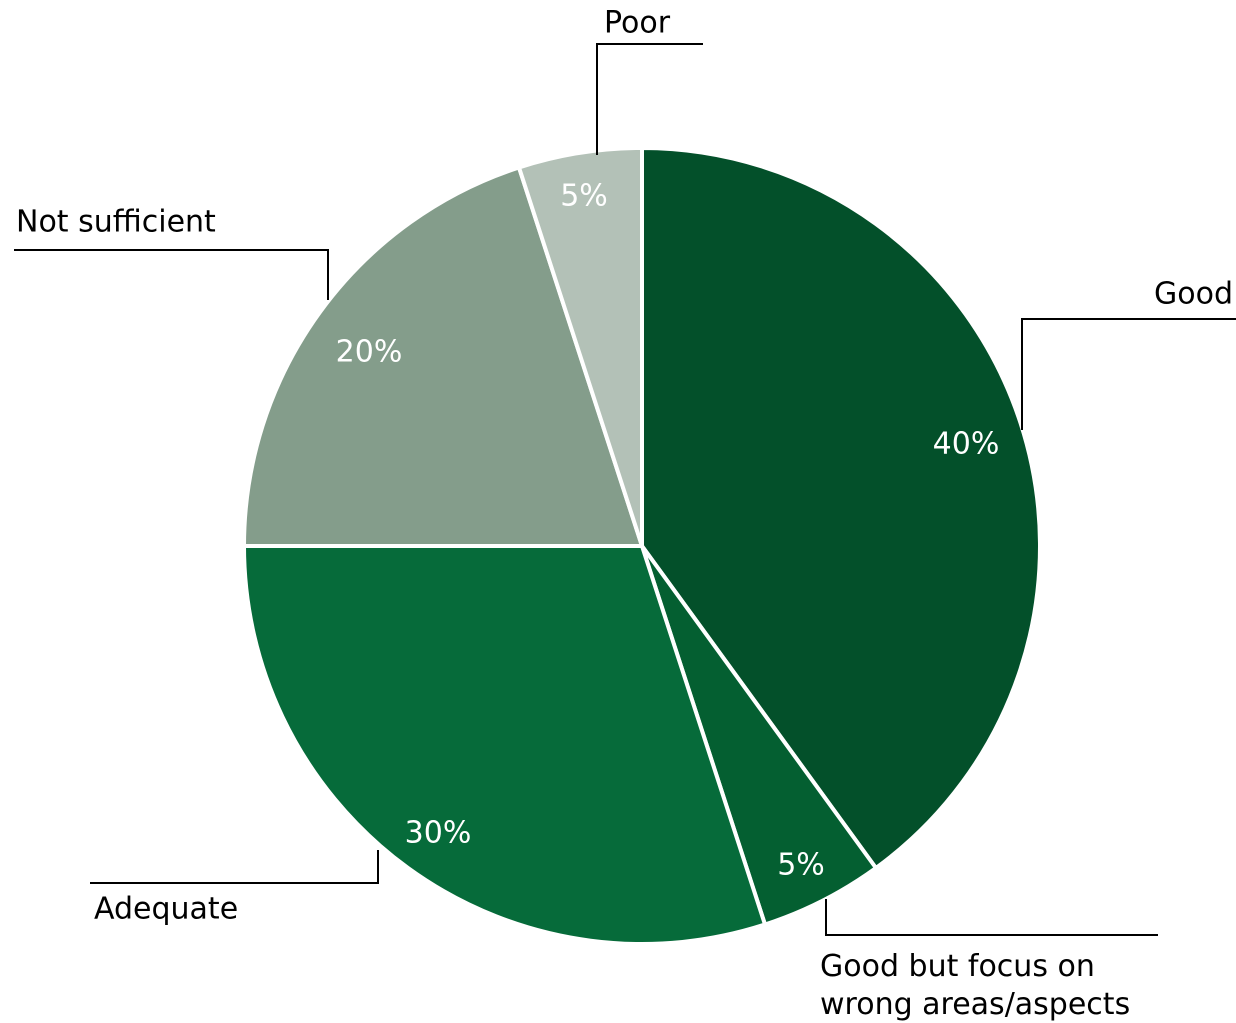  Describe the element at coordinates (438, 833) in the screenshot. I see `percent-label-adequate: 30%` at that location.